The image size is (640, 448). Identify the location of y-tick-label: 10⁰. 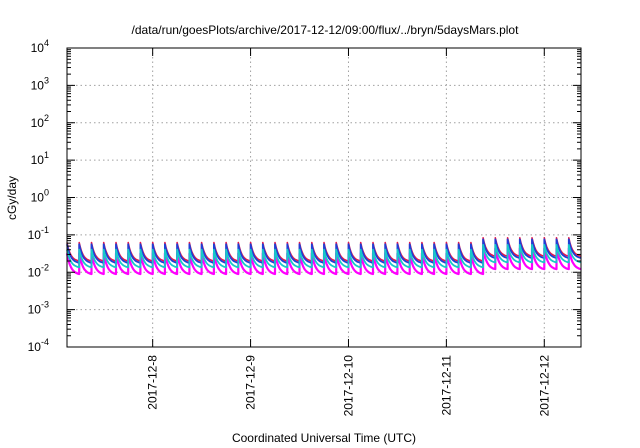
(40, 196).